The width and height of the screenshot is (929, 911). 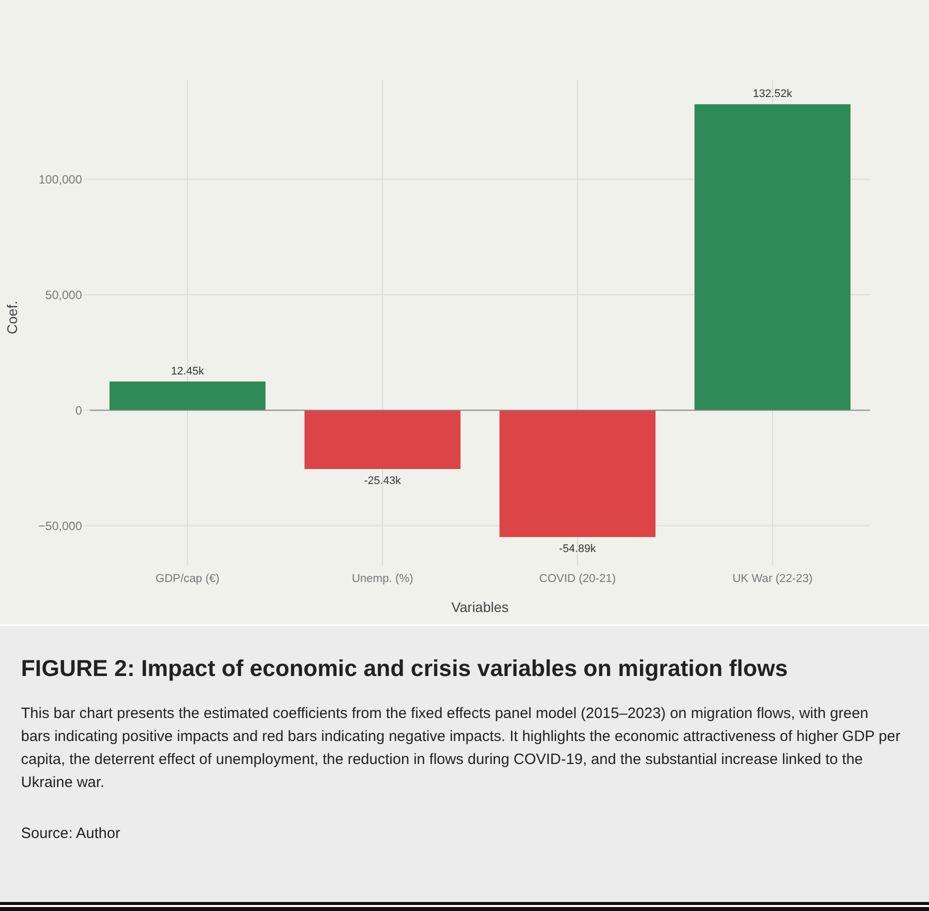 I want to click on x-tick-label: GDP/cap (€), so click(x=188, y=579).